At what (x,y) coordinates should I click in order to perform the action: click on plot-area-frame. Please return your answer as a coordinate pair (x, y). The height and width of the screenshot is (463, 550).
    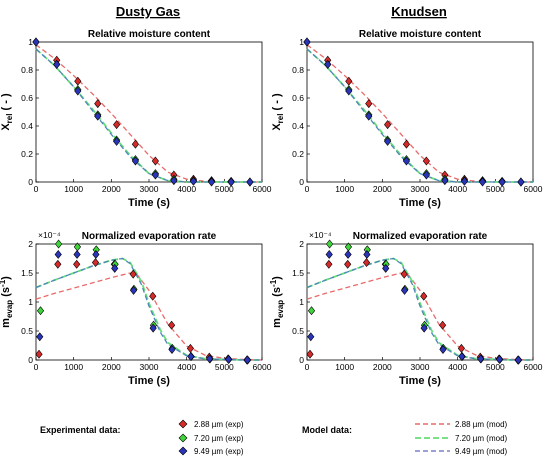
    Looking at the image, I should click on (149, 112).